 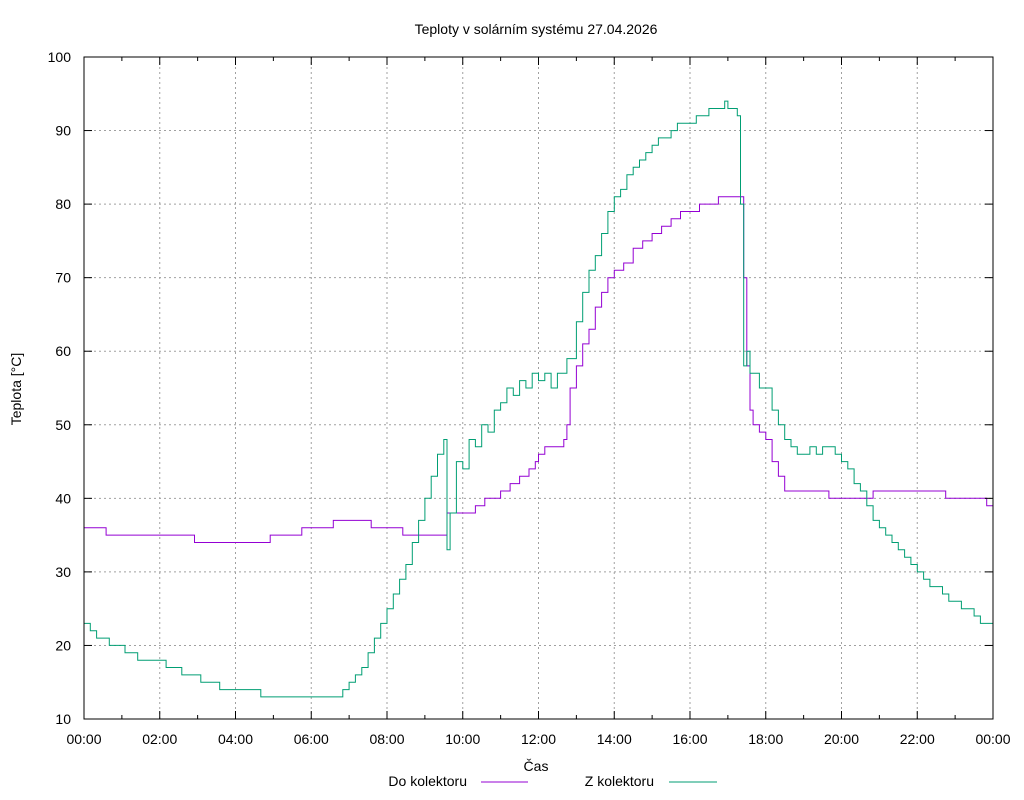 I want to click on y-tick-label: 80, so click(x=63, y=204).